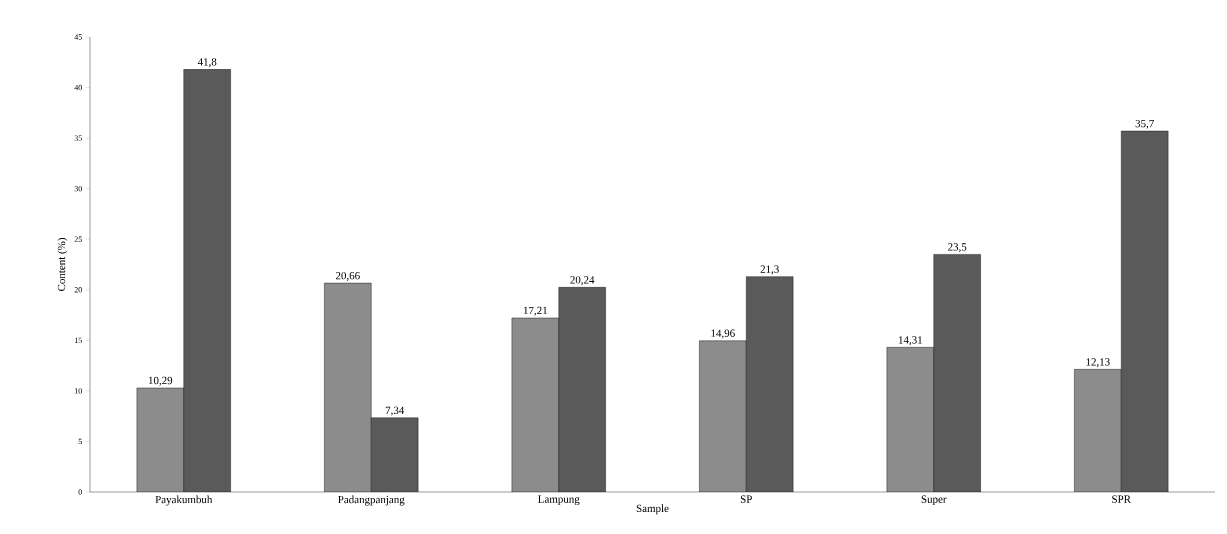 This screenshot has height=534, width=1227. Describe the element at coordinates (652, 509) in the screenshot. I see `x-axis-title: Sample` at that location.